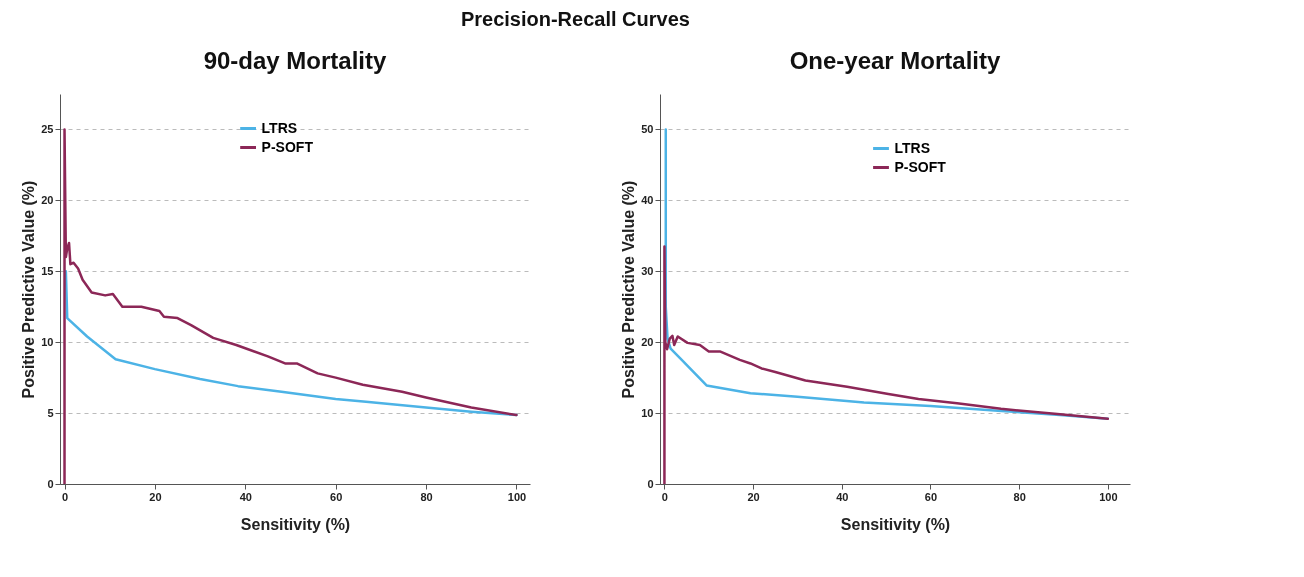 The width and height of the screenshot is (1304, 577). What do you see at coordinates (895, 60) in the screenshot?
I see `chart-title: One-year Mortality` at bounding box center [895, 60].